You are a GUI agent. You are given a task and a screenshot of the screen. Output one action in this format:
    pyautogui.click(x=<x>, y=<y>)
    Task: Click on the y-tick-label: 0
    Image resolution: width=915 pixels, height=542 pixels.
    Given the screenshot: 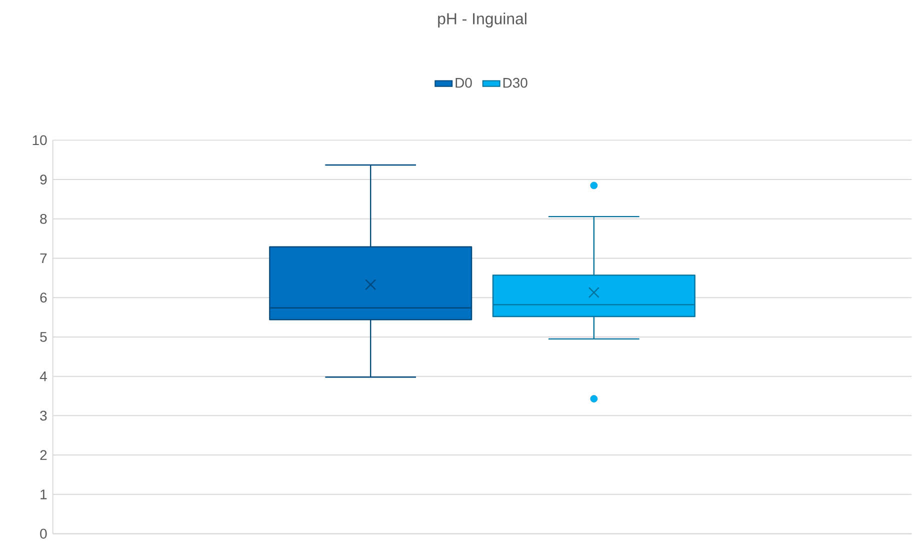 What is the action you would take?
    pyautogui.click(x=43, y=533)
    